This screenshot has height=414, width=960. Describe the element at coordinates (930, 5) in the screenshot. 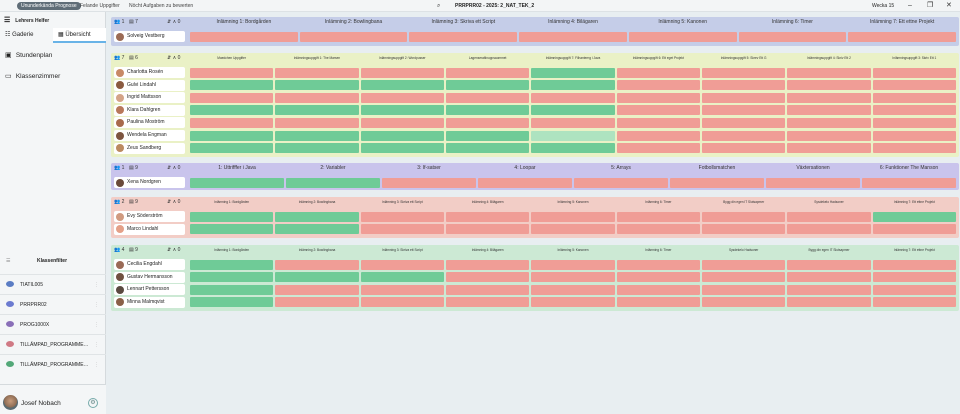

I see `restore-icon: ❐` at that location.